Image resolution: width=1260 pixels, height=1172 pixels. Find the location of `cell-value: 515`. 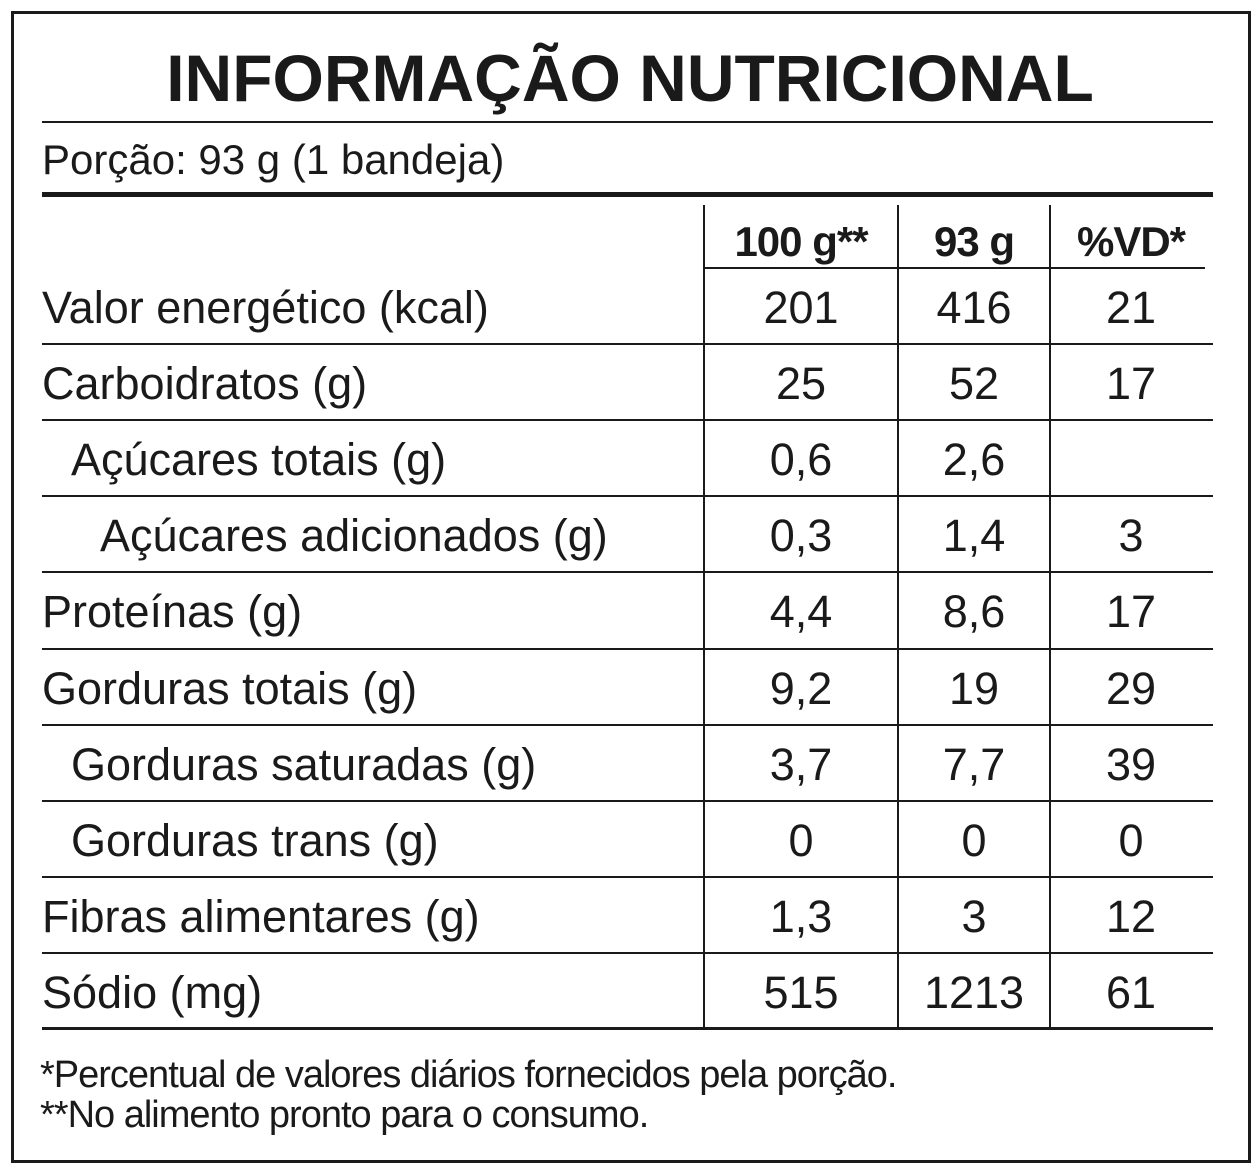

cell-value: 515 is located at coordinates (801, 992).